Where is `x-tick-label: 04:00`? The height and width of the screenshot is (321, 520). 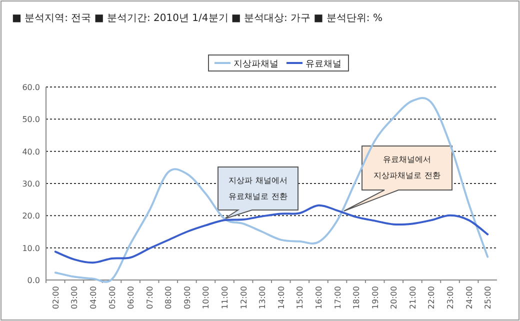
x-tick-label: 04:00 is located at coordinates (93, 298).